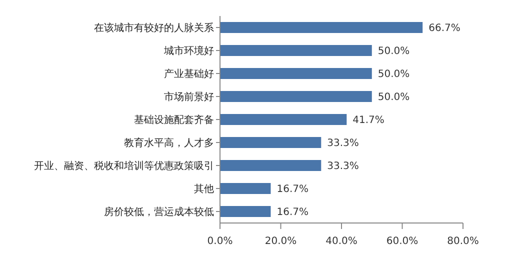 The width and height of the screenshot is (521, 267). Describe the element at coordinates (124, 166) in the screenshot. I see `y-tick-label: 开业、融资、税收和培训等优惠政策吸引` at that location.